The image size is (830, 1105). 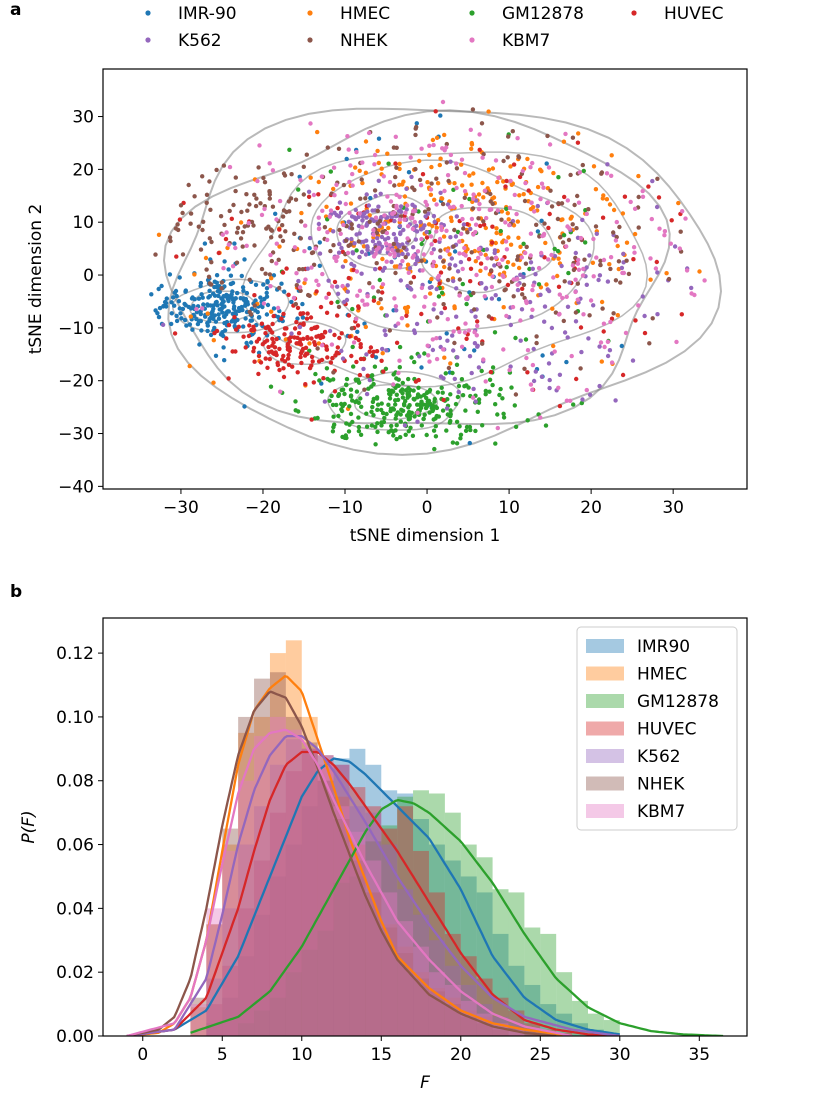 What do you see at coordinates (83, 170) in the screenshot?
I see `y-tick-label: 20` at bounding box center [83, 170].